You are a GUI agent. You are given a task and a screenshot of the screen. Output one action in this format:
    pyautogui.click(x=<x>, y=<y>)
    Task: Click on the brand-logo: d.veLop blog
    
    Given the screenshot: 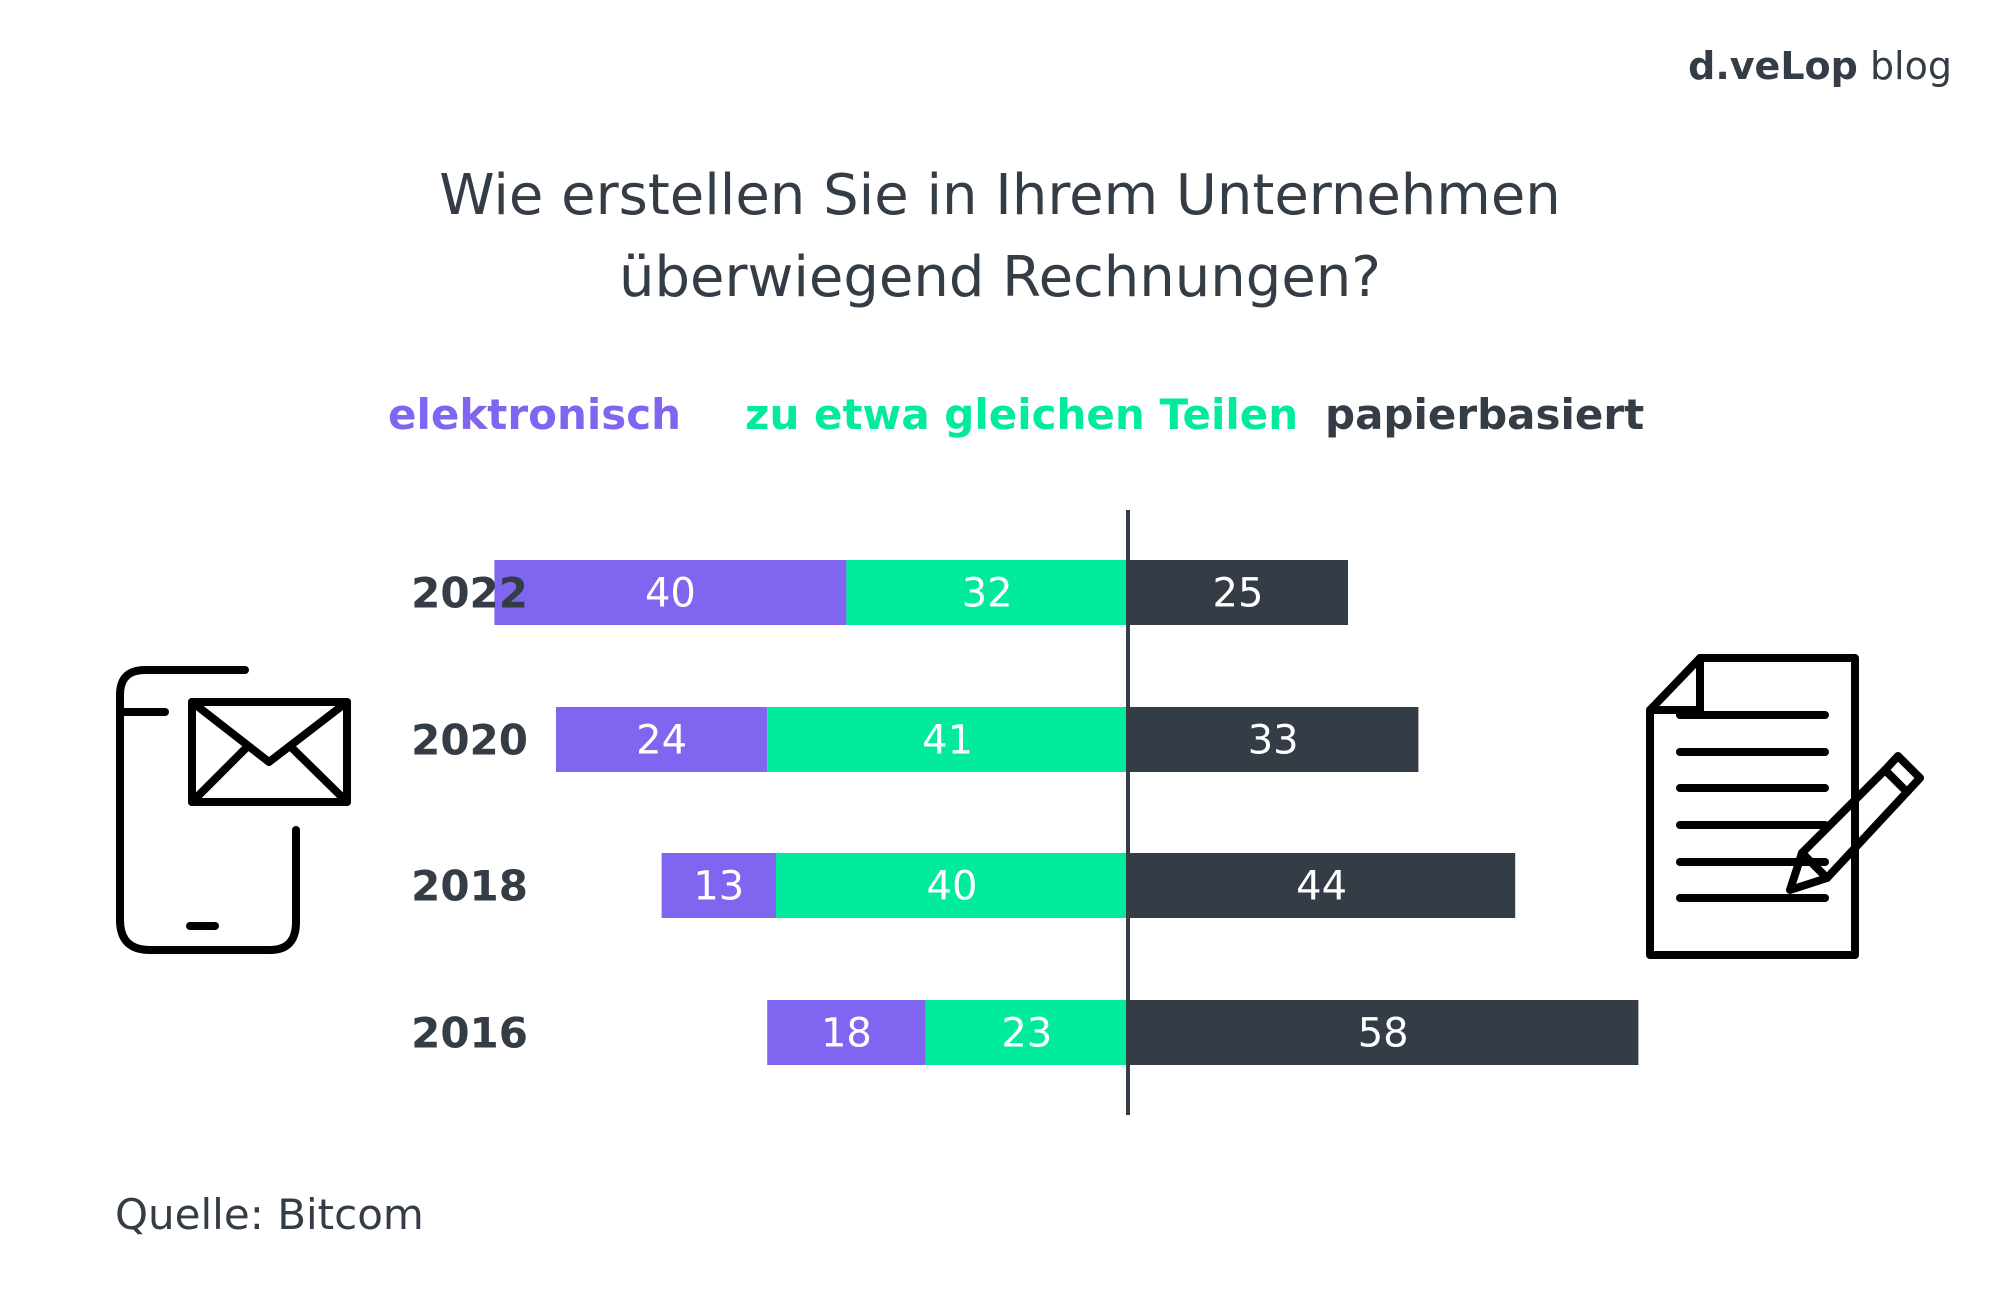 What is the action you would take?
    pyautogui.click(x=1820, y=66)
    